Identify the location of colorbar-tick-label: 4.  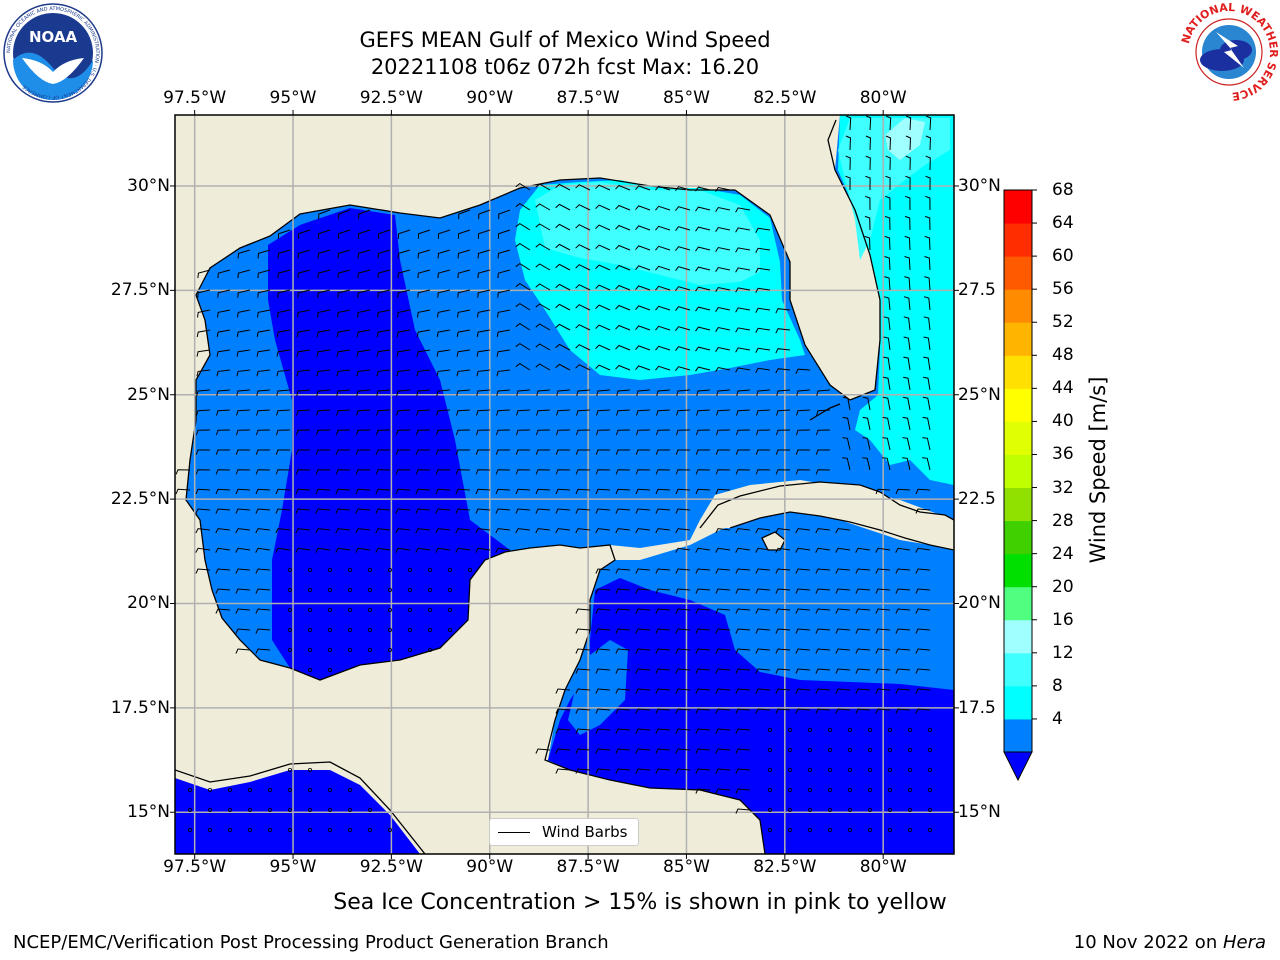
(1057, 718).